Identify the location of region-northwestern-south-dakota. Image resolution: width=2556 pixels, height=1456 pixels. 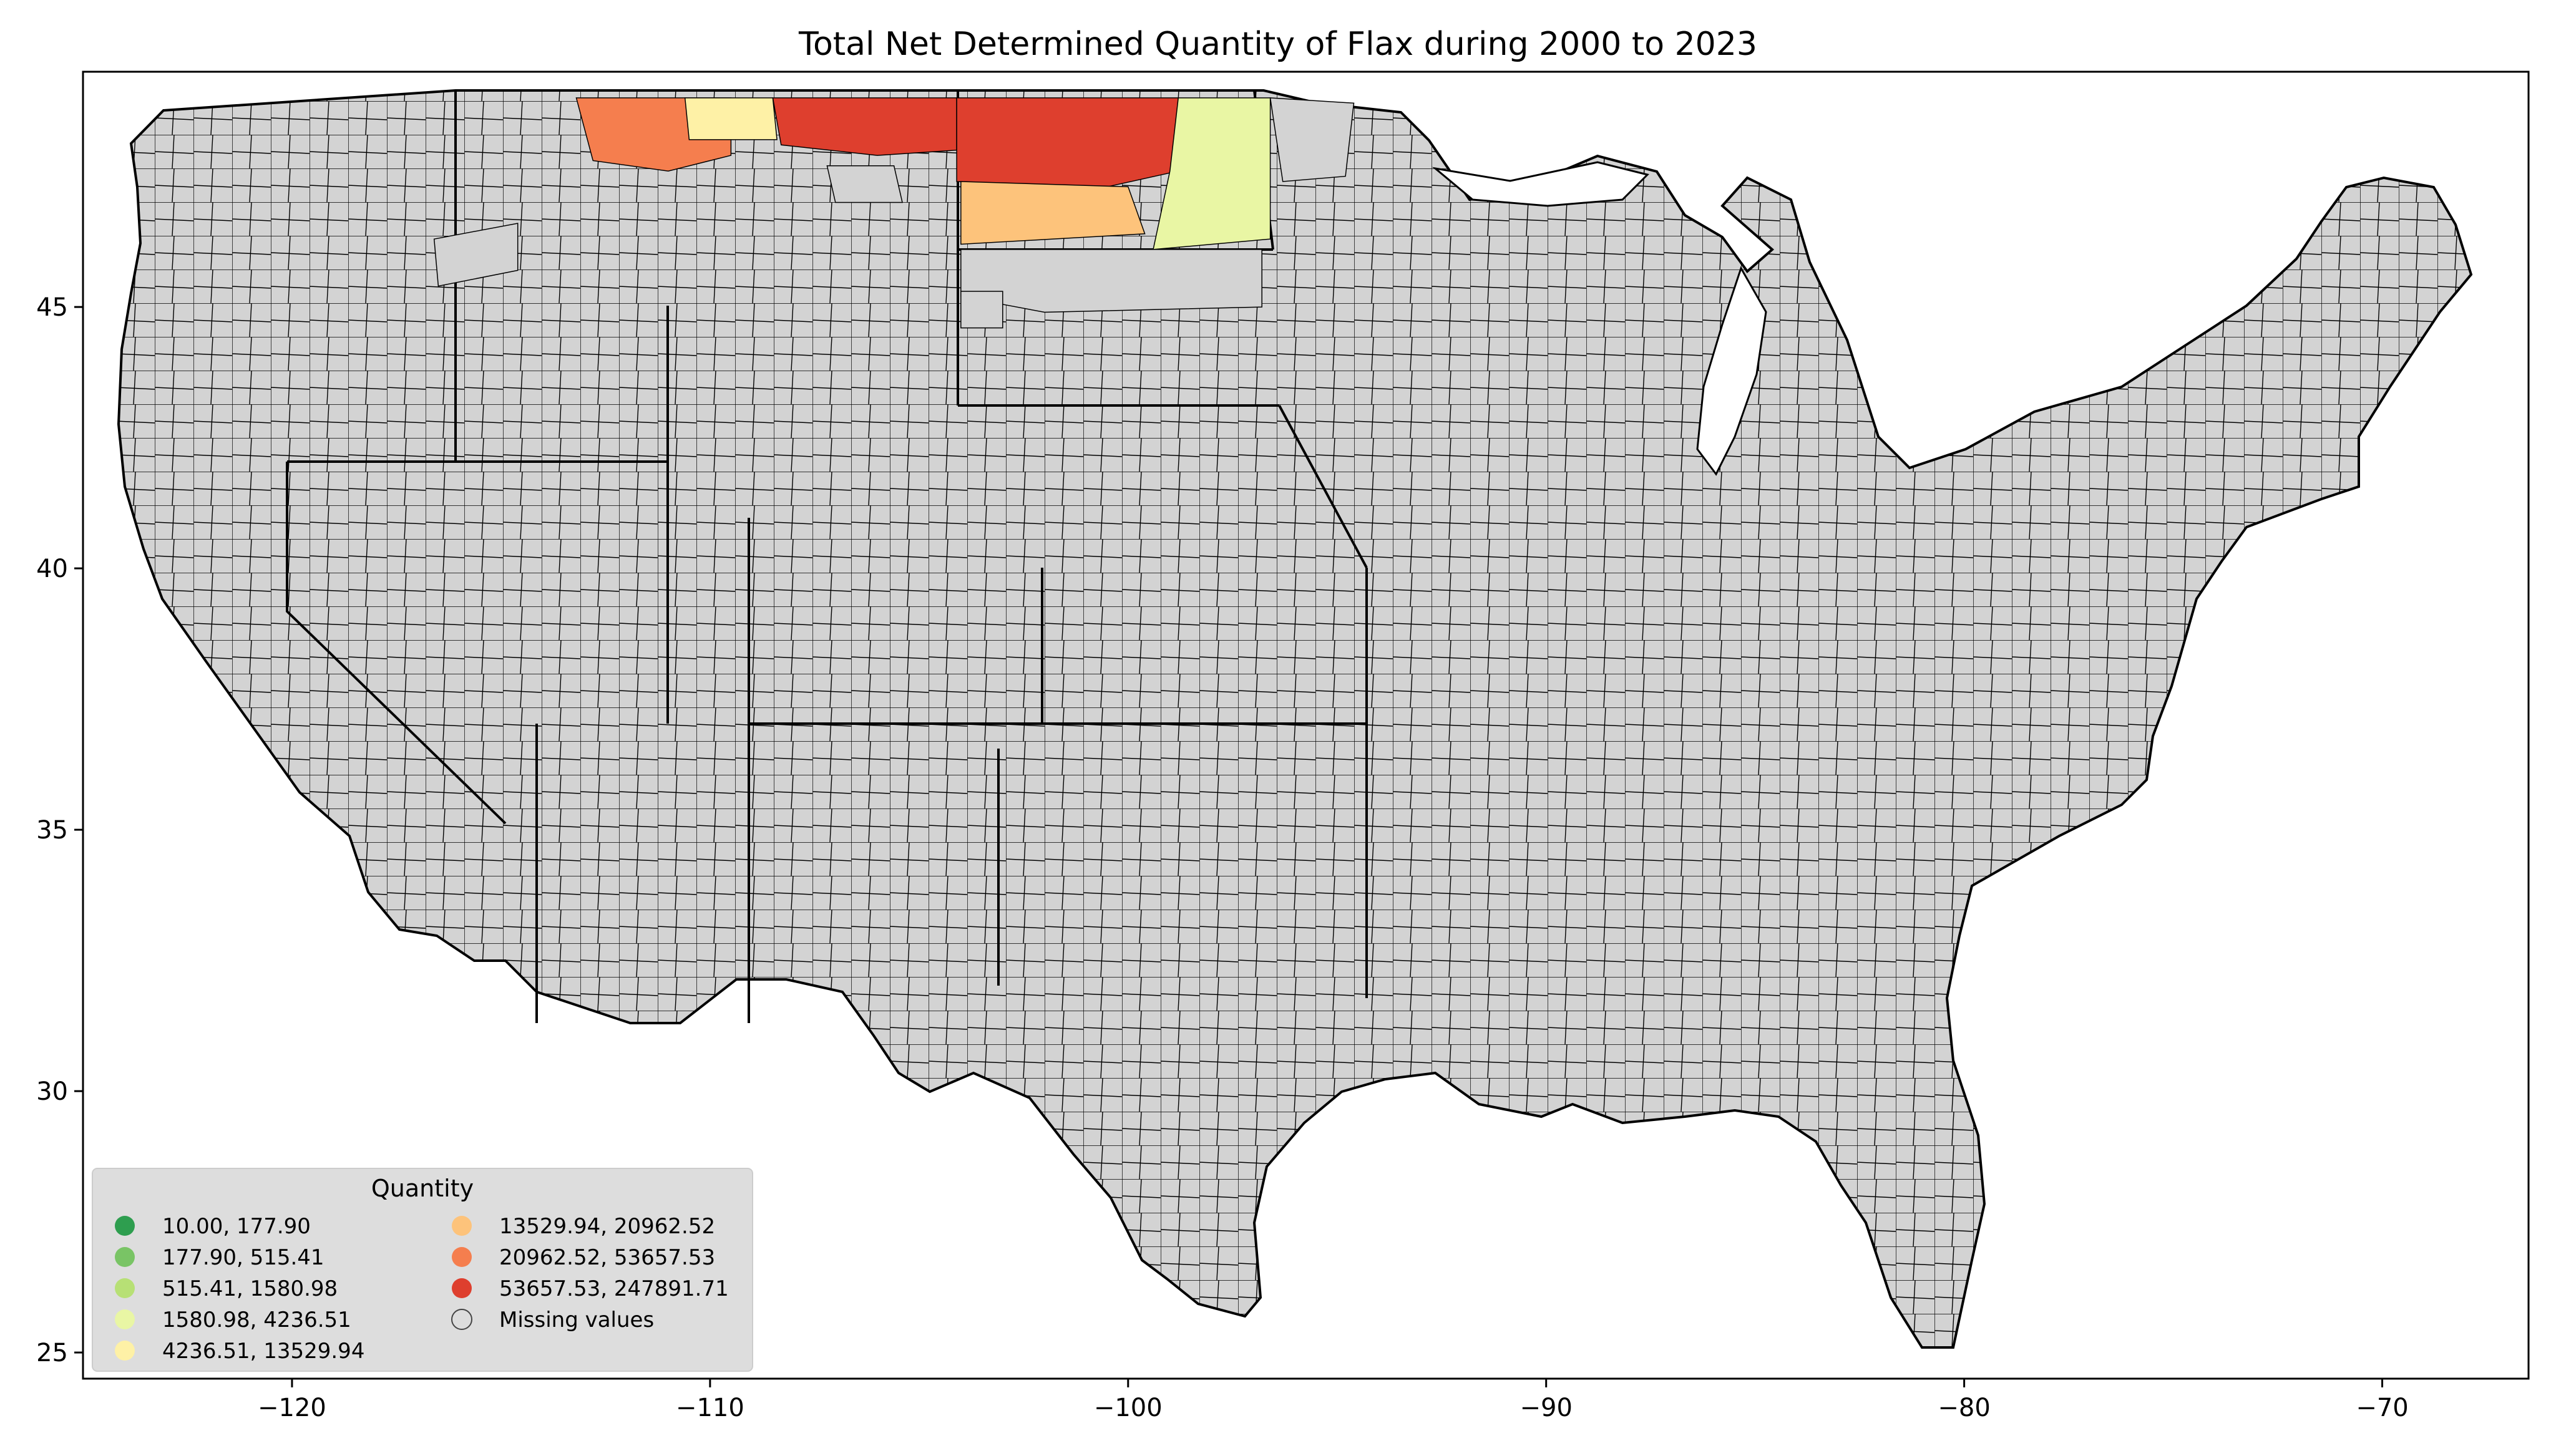
(981, 310).